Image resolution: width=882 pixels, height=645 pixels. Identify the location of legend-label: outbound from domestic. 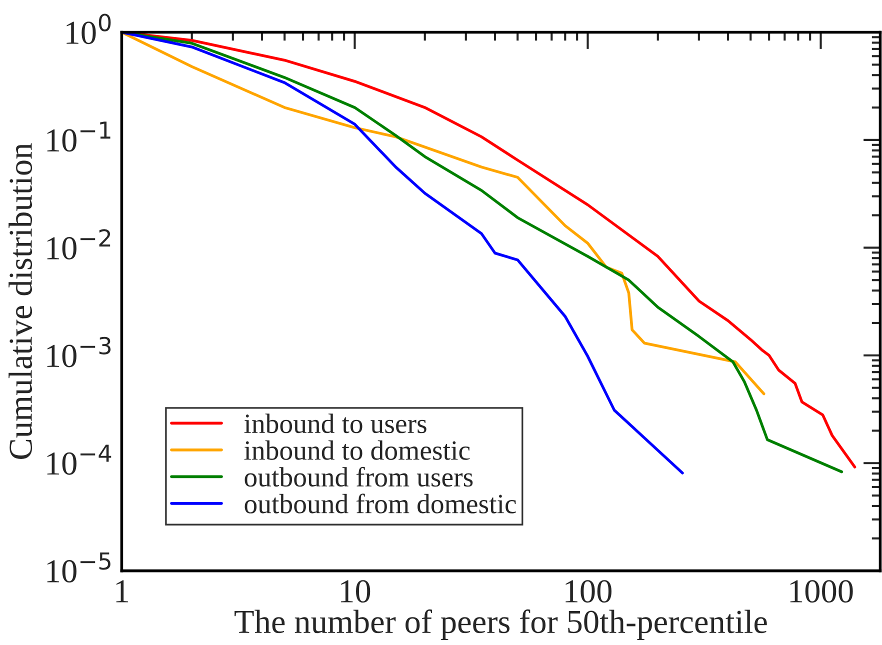
(380, 504).